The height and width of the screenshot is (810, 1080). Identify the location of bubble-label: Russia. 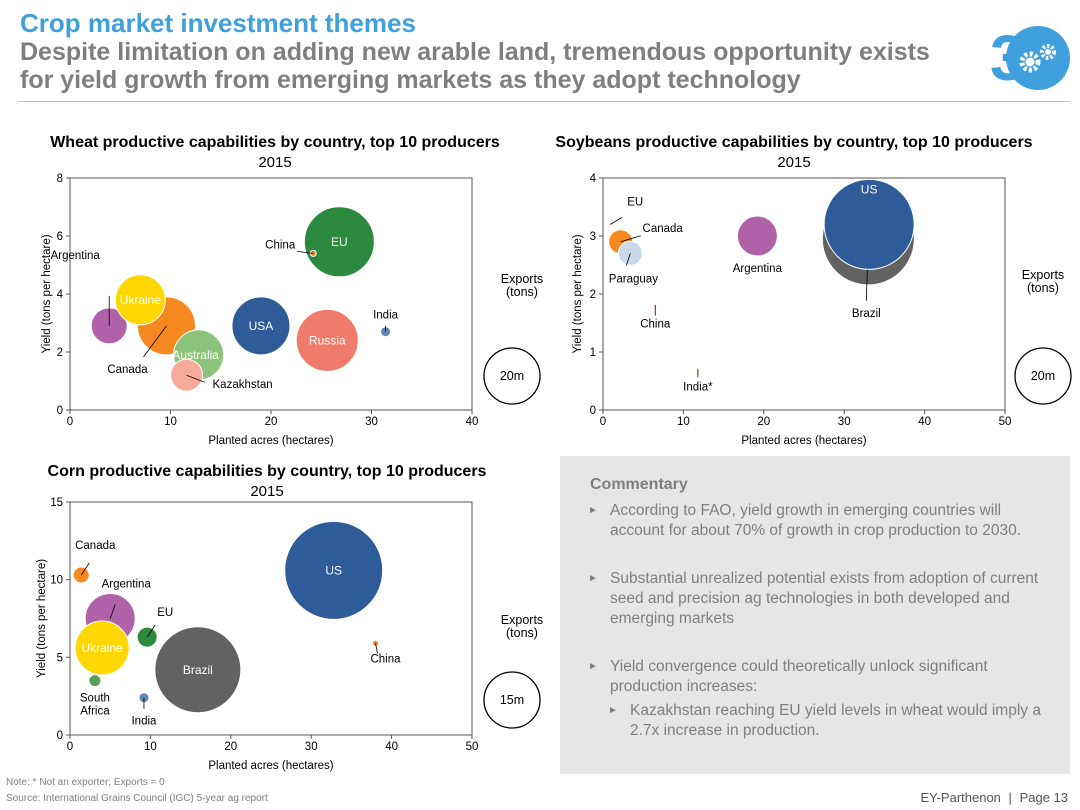
(327, 340).